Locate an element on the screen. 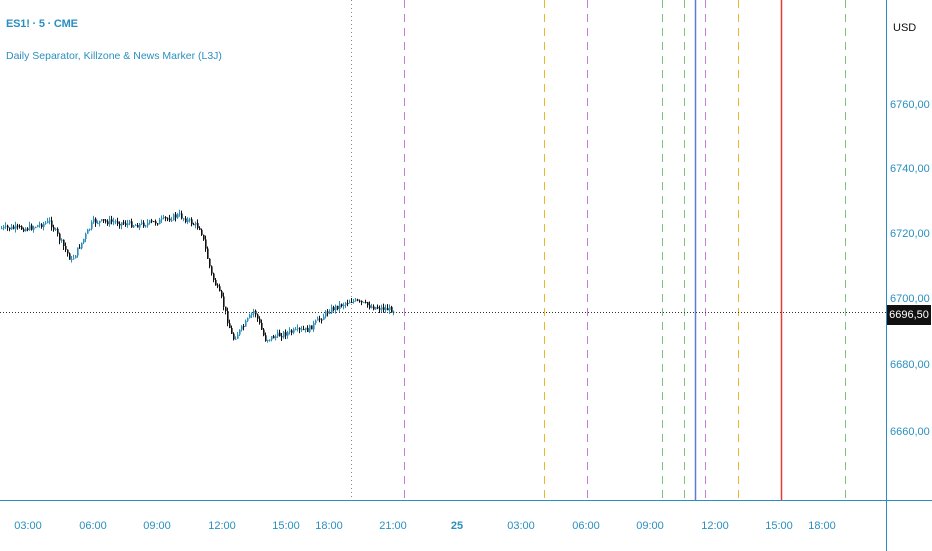 Image resolution: width=932 pixels, height=551 pixels. price-scale is located at coordinates (909, 250).